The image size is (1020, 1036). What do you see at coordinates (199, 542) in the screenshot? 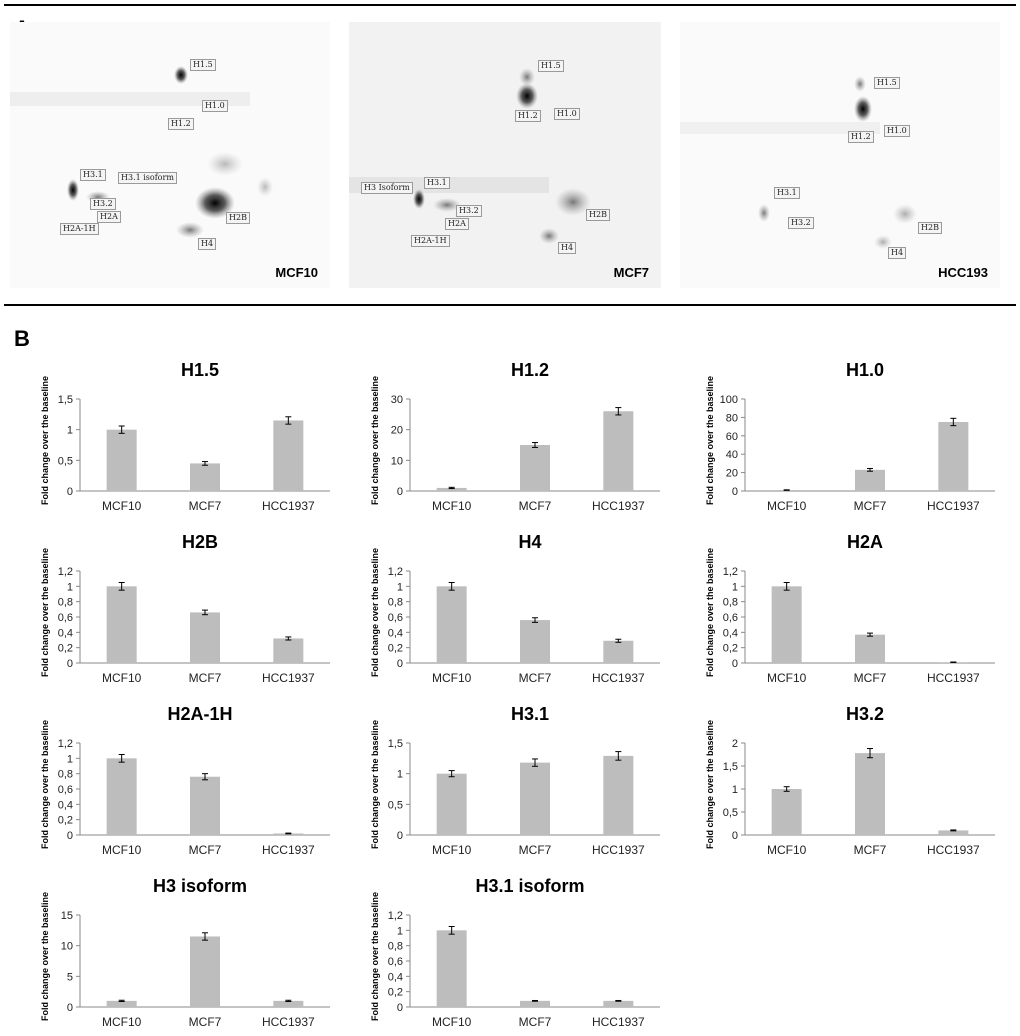
I see `chart-title: H2B` at bounding box center [199, 542].